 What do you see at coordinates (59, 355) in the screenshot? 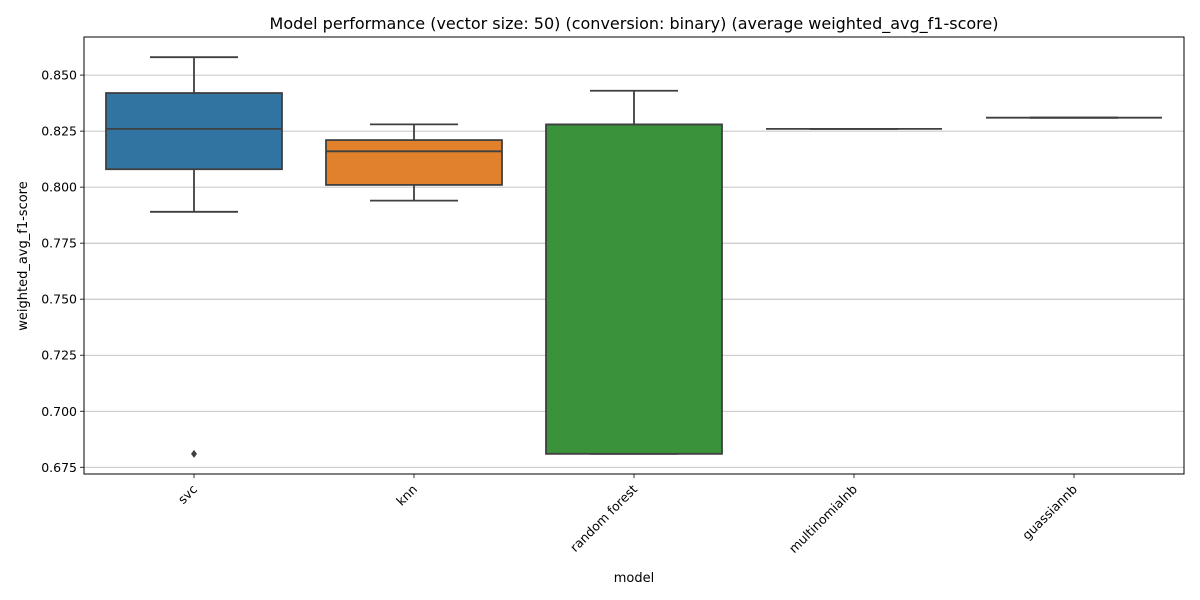
I see `y-tick-label: 0.725` at bounding box center [59, 355].